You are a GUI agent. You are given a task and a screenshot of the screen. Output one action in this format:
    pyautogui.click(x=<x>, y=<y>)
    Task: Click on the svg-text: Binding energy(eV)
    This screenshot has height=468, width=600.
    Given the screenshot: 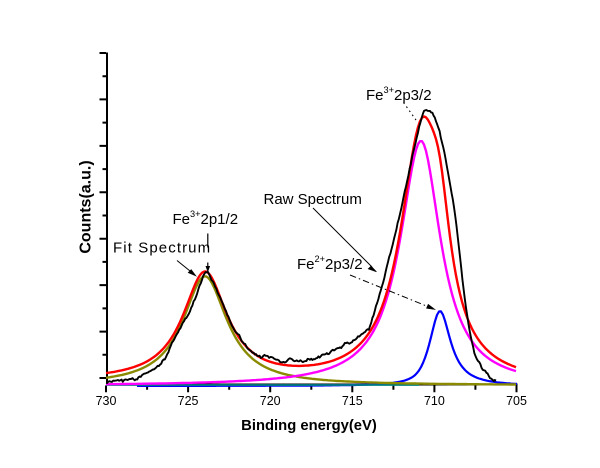 What is the action you would take?
    pyautogui.click(x=309, y=426)
    